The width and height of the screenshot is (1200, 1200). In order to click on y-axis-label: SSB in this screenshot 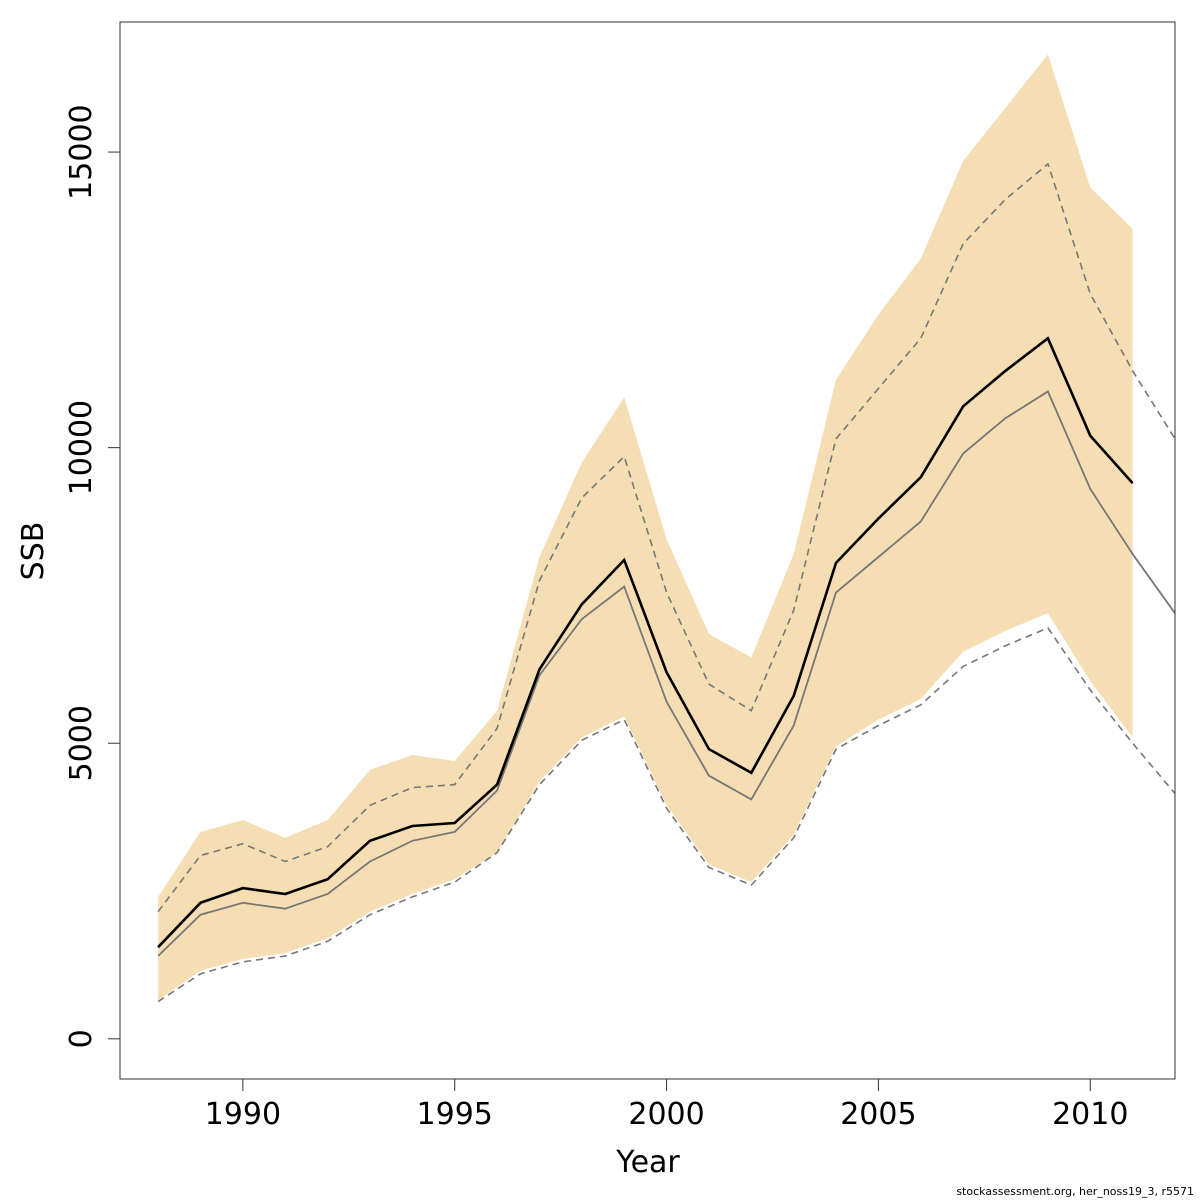, I will do `click(33, 551)`.